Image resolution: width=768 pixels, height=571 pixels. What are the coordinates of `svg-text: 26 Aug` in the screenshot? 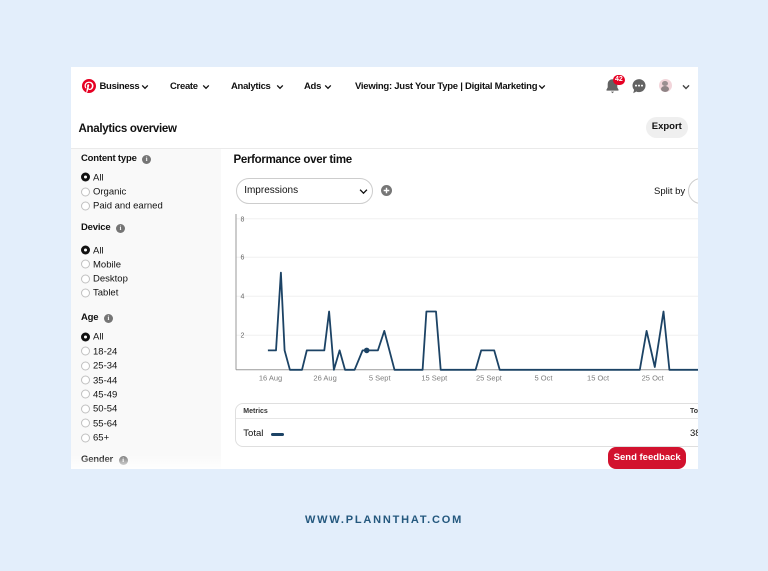 It's located at (324, 378).